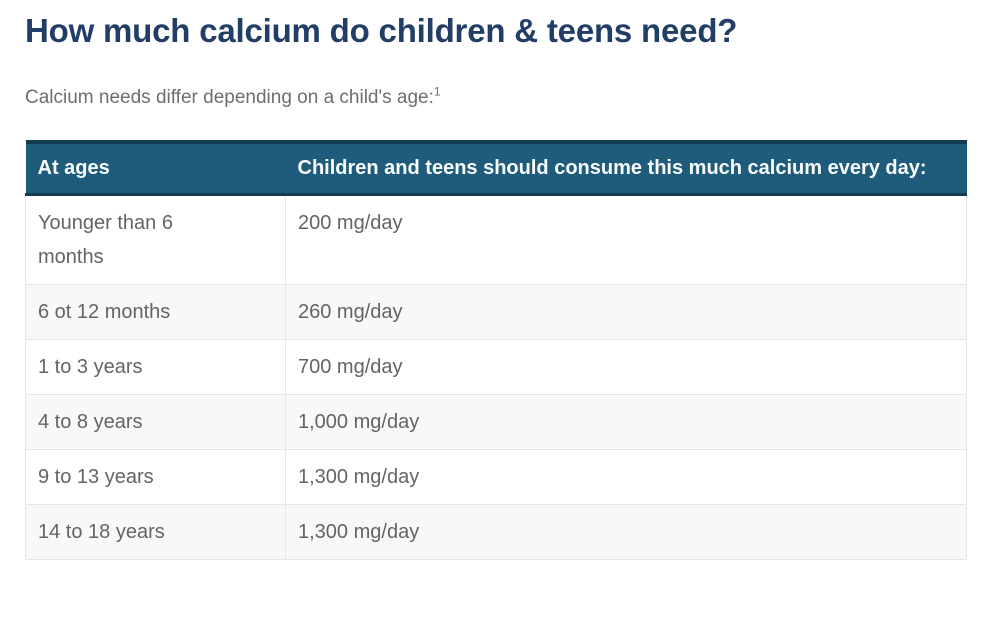  I want to click on table-row: Younger than 6 months 200 mg/day, so click(496, 239).